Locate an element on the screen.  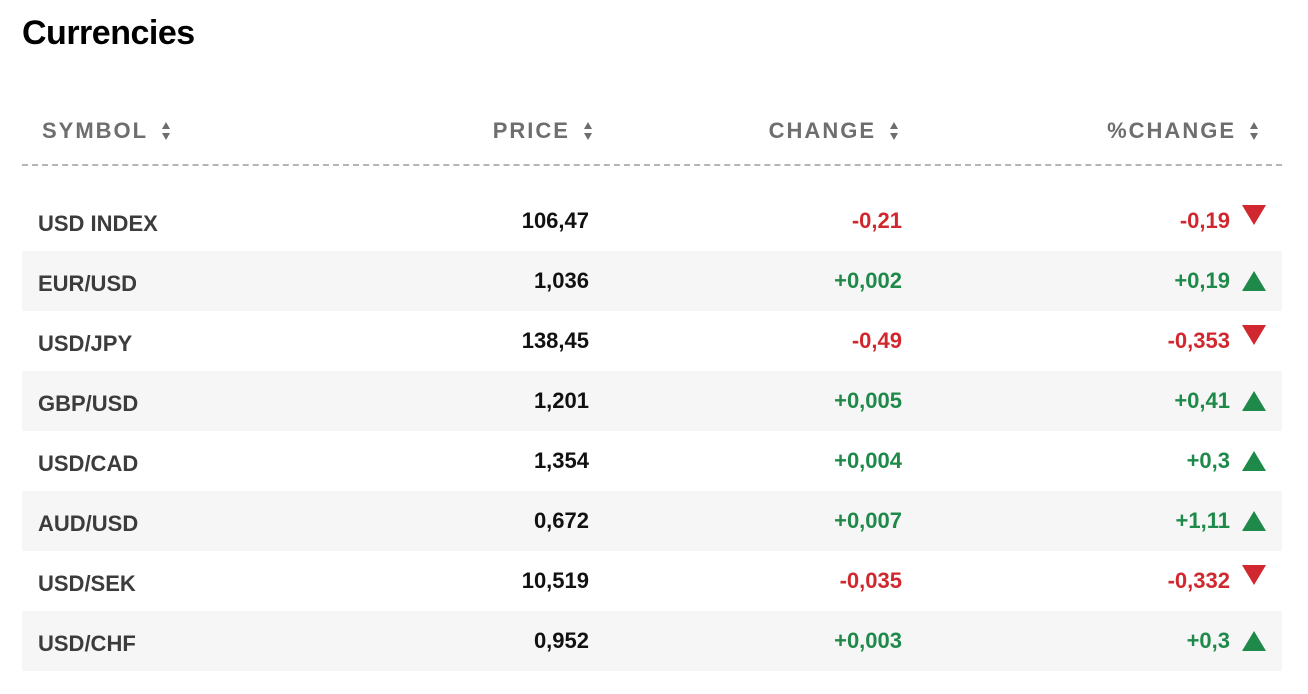
pct-change-value: +0,19 is located at coordinates (1202, 280).